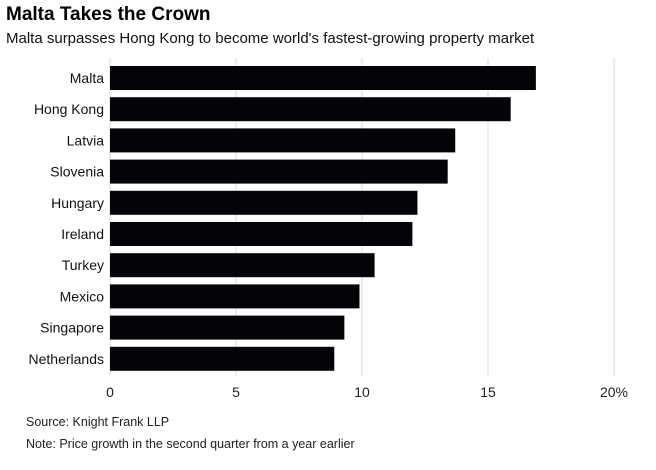  Describe the element at coordinates (82, 296) in the screenshot. I see `category-label: Mexico` at that location.